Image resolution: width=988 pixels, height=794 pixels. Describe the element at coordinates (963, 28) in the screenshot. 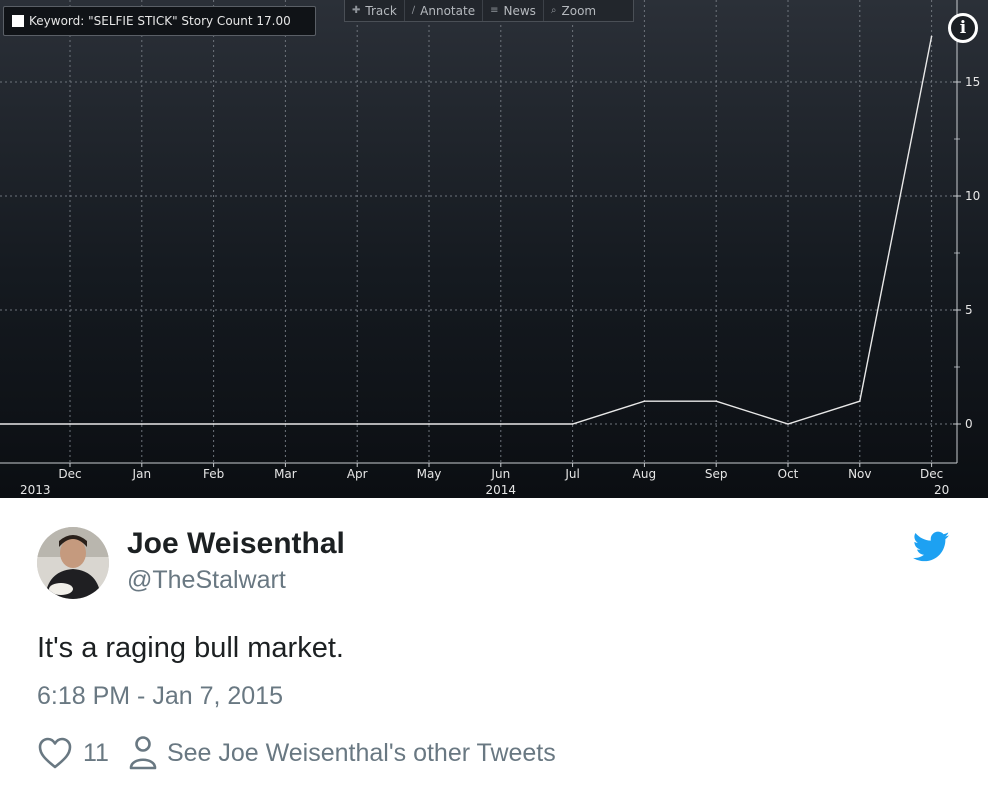

I see `info-icon: i` at that location.